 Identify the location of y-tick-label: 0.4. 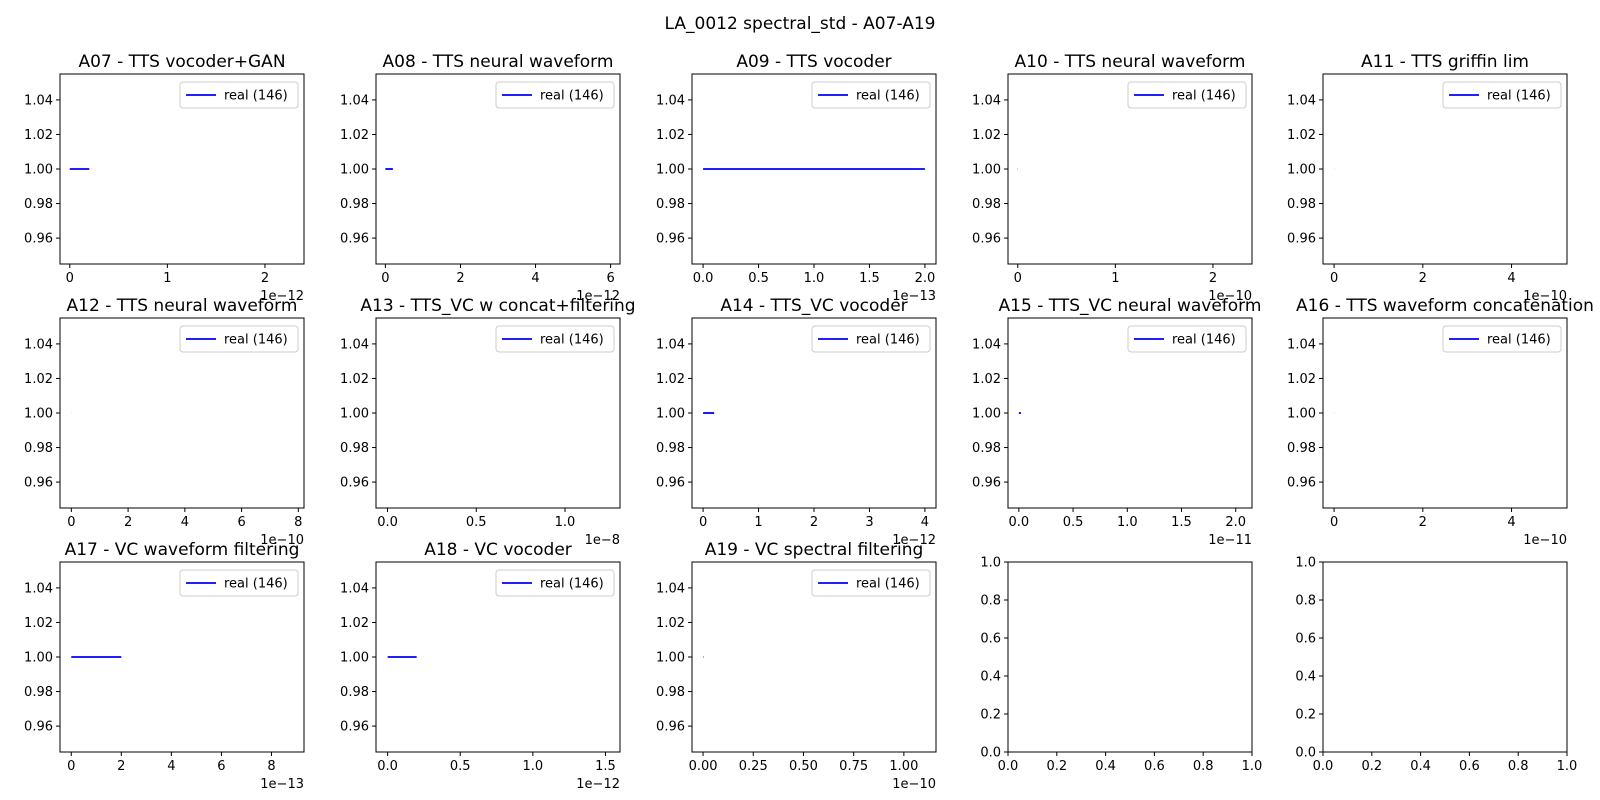
(1305, 677).